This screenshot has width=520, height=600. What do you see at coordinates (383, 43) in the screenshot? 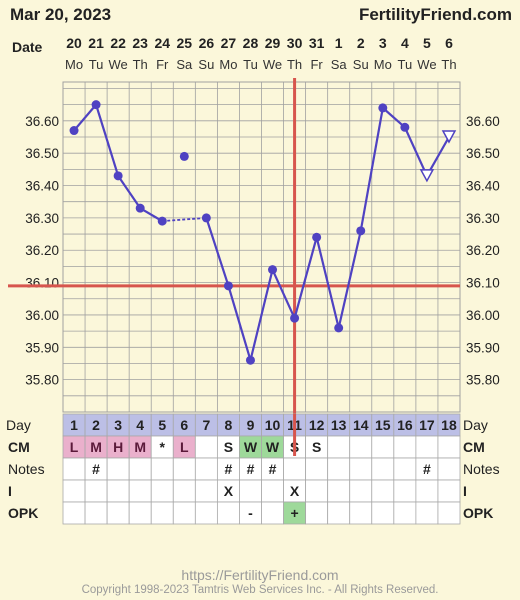
I see `date-label: 3` at bounding box center [383, 43].